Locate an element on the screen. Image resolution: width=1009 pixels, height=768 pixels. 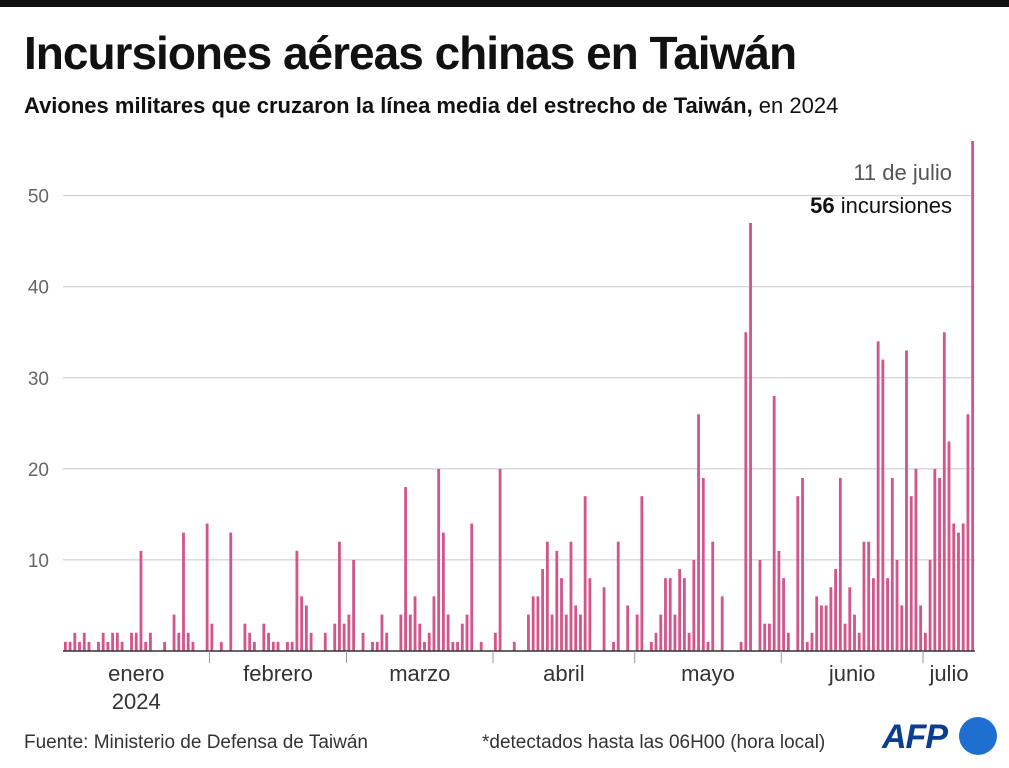
afp-logo-dot-icon is located at coordinates (978, 736).